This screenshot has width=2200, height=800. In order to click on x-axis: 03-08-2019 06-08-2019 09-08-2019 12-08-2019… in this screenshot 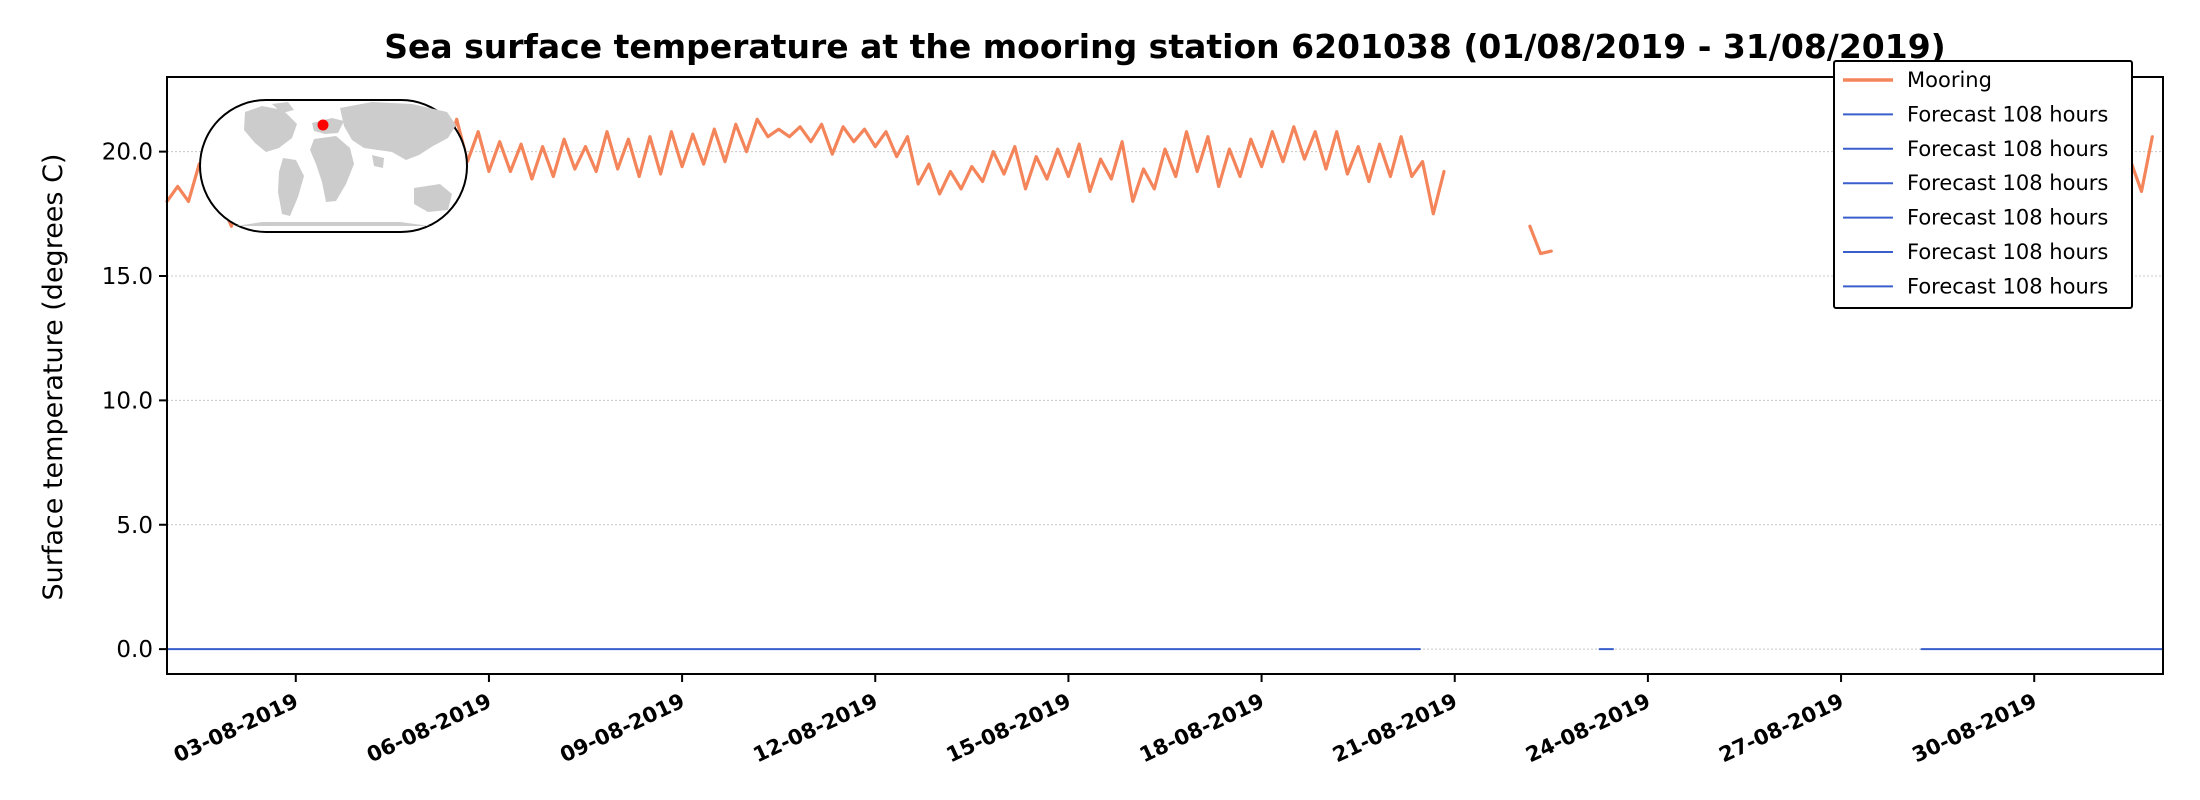, I will do `click(1105, 720)`.